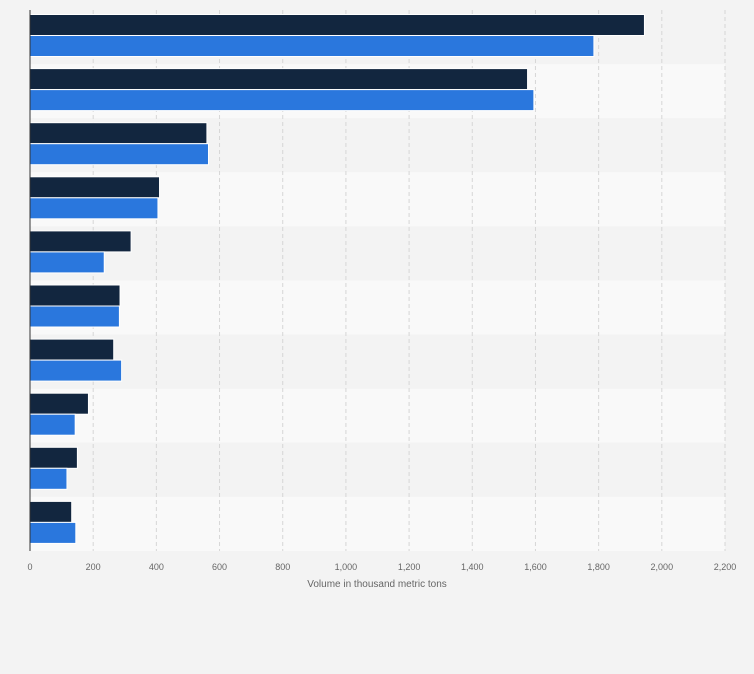 The width and height of the screenshot is (754, 674). Describe the element at coordinates (346, 567) in the screenshot. I see `x-tick-label: 1,000` at that location.